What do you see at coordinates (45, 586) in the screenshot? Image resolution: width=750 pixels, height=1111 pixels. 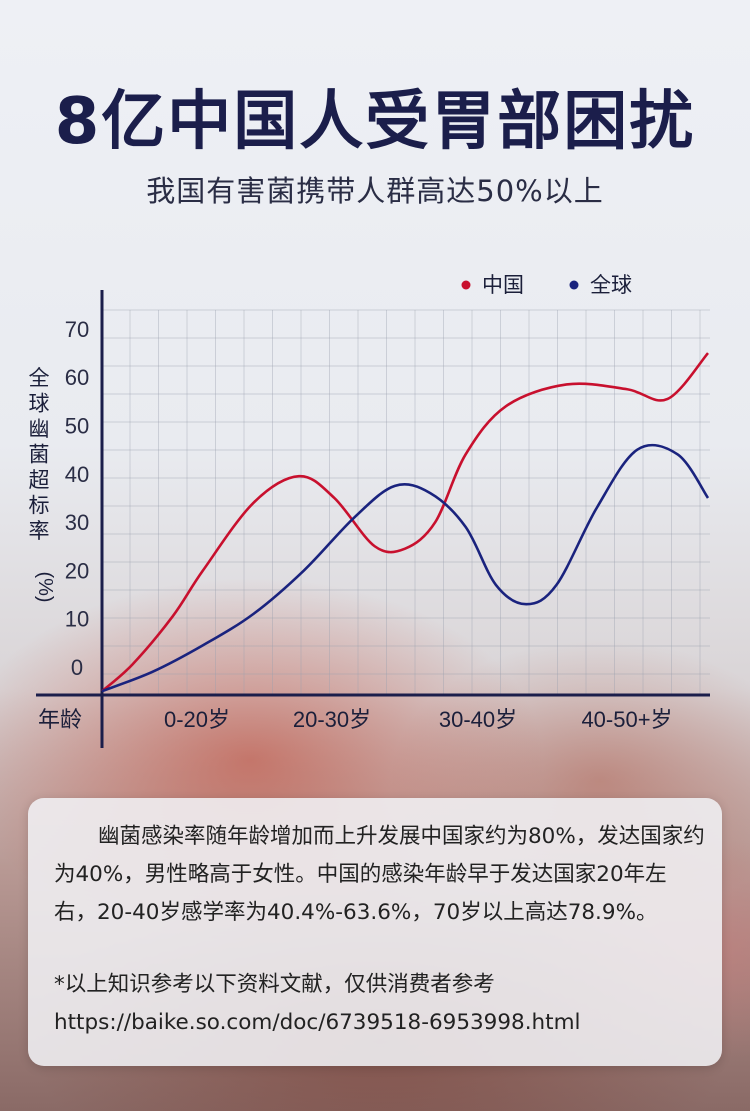 I see `y-axis-unit: (%)` at bounding box center [45, 586].